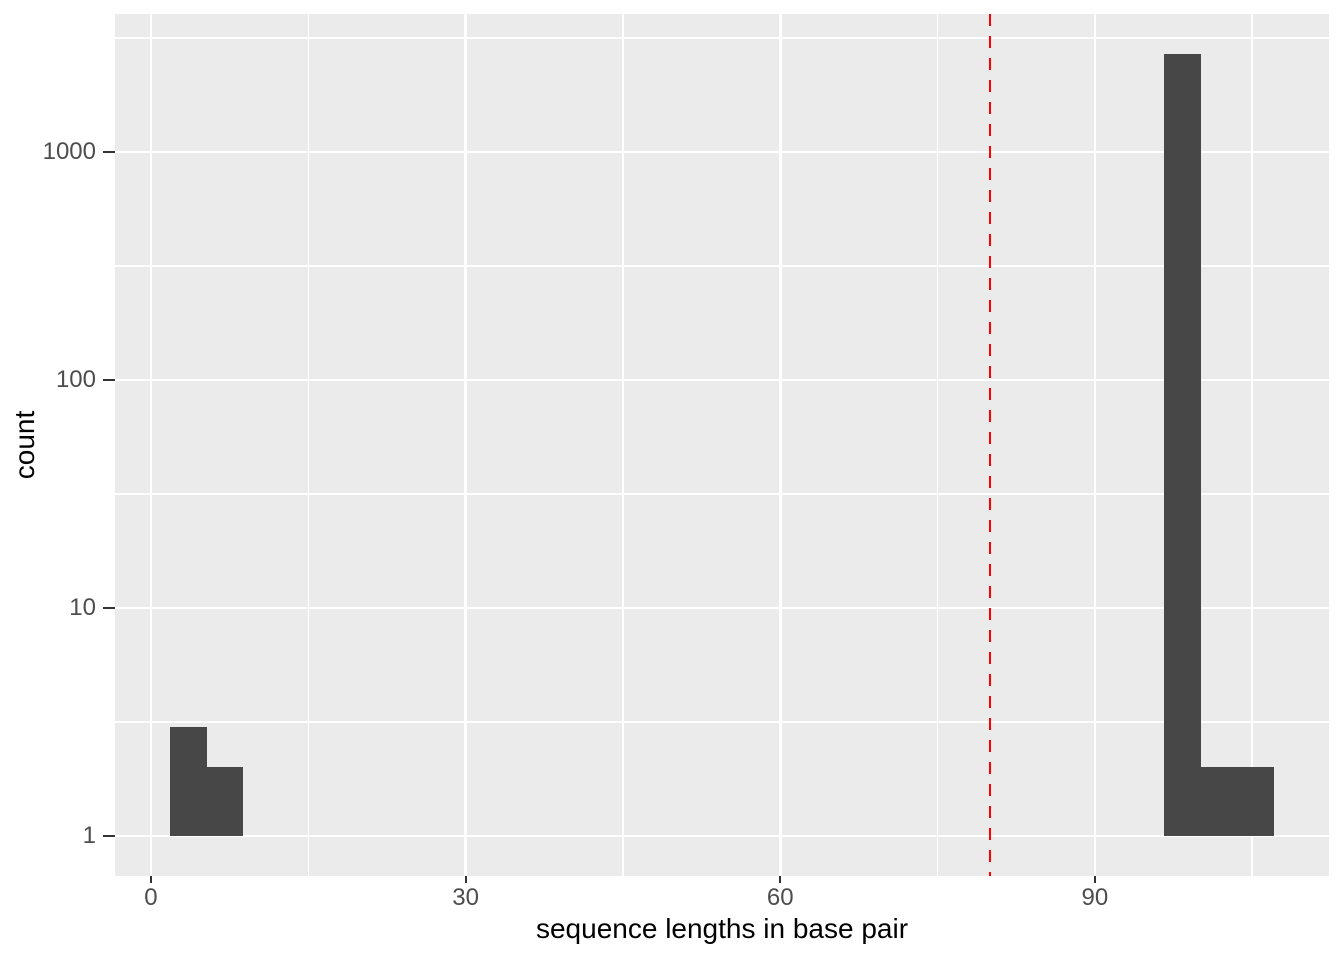 This screenshot has height=960, width=1344. I want to click on y-tick-label: 100, so click(75, 379).